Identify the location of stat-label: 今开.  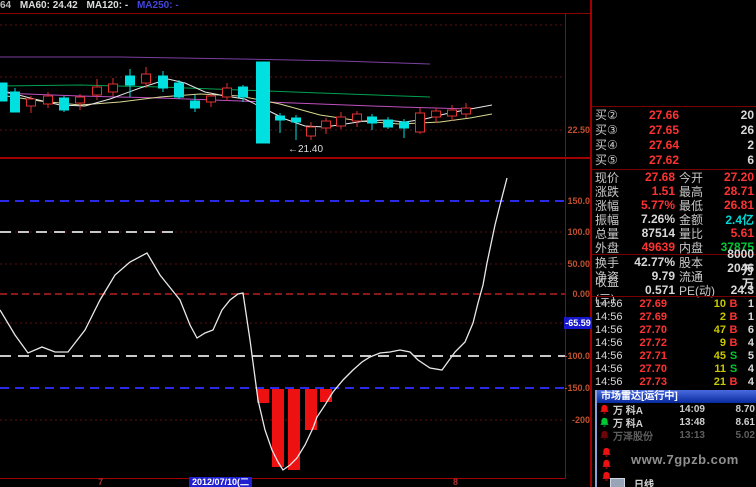
(691, 177).